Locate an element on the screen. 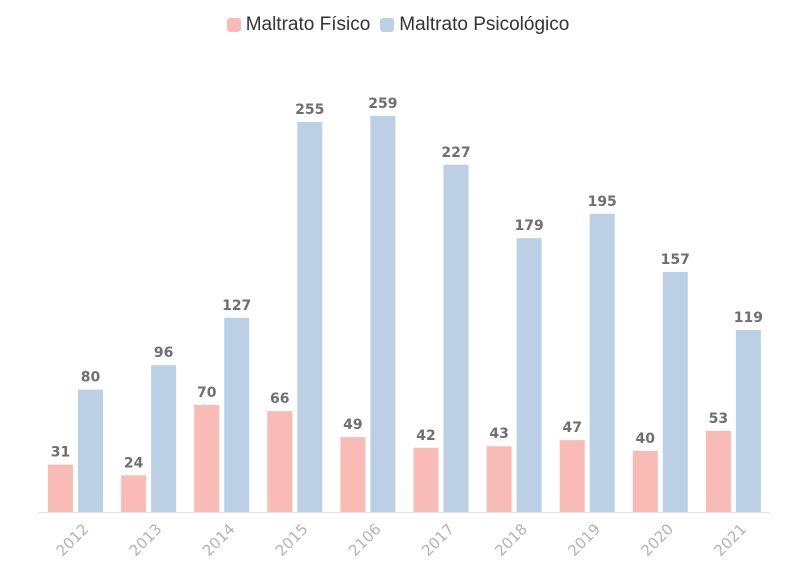 This screenshot has height=575, width=796. bar-fisico-2015 is located at coordinates (280, 461).